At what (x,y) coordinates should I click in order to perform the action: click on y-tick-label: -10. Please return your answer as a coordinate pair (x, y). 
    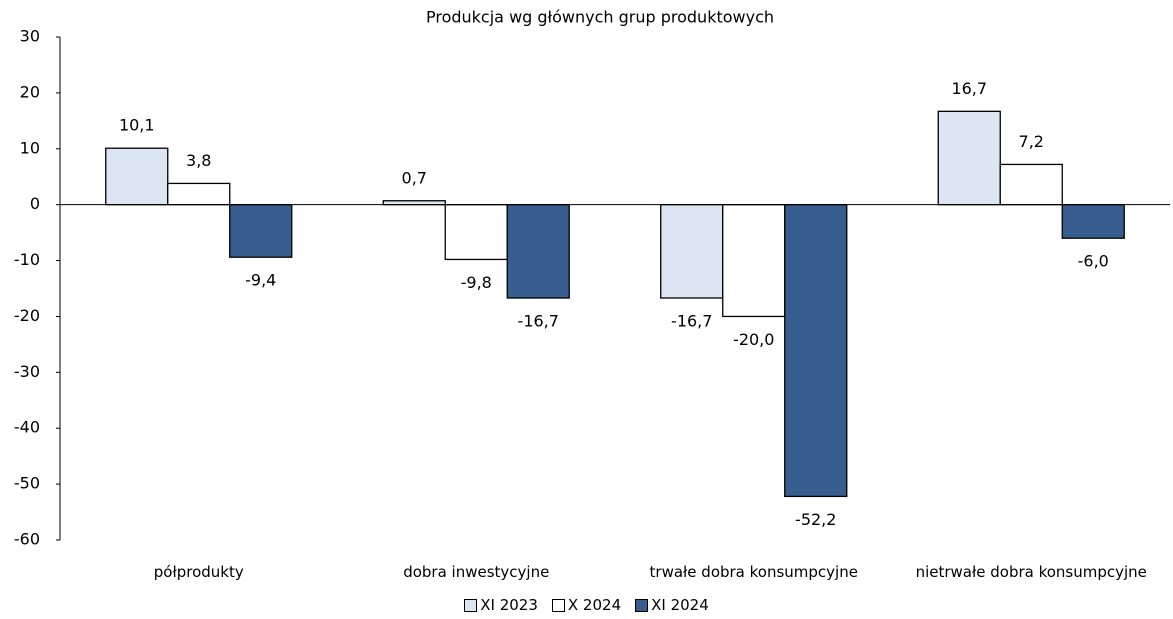
    Looking at the image, I should click on (27, 259).